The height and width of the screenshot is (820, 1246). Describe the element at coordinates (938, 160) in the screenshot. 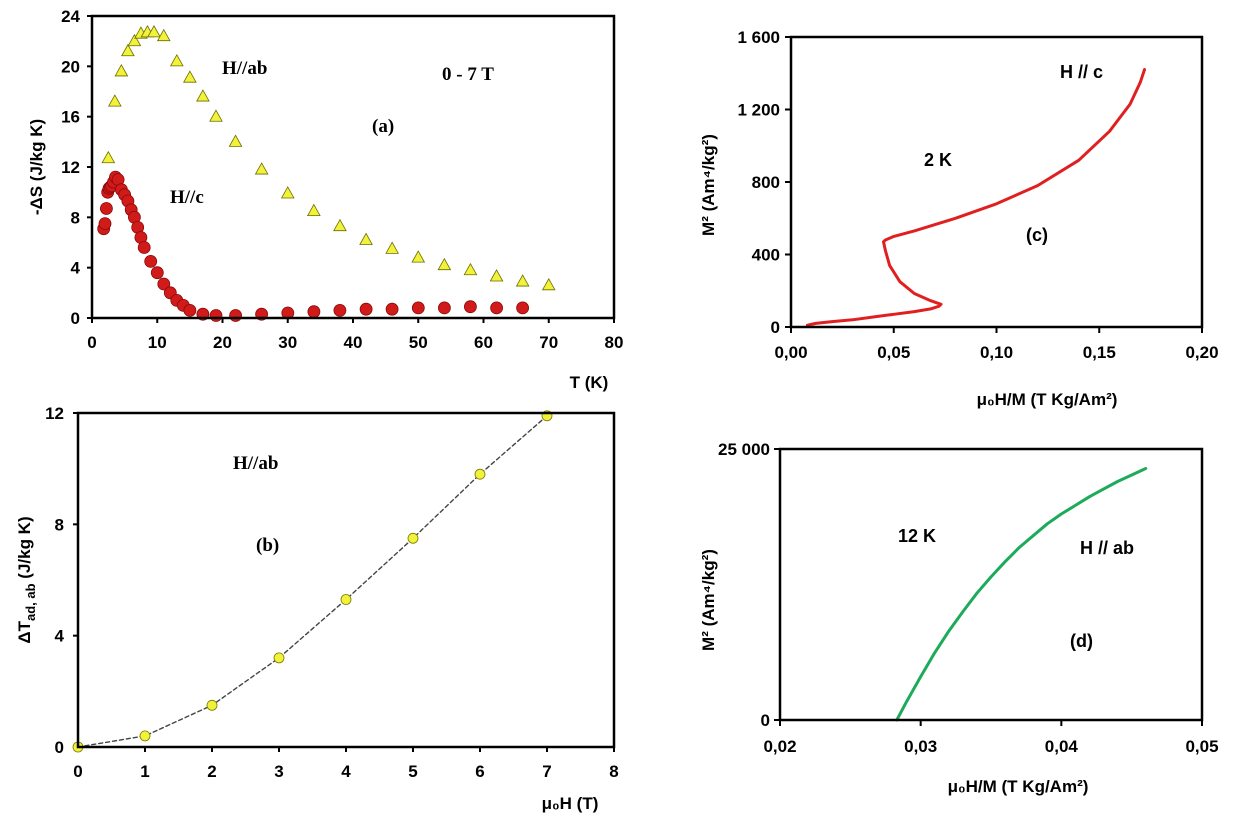

I see `annotation-c-temperature-label: 2 K` at that location.